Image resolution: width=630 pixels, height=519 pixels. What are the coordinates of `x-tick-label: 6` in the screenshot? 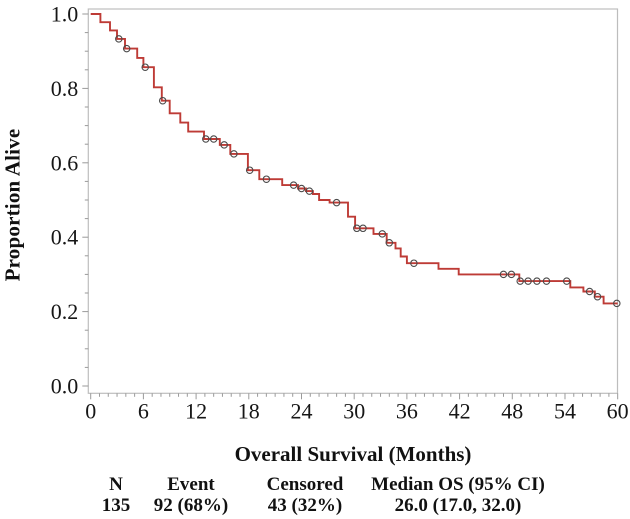 It's located at (143, 410).